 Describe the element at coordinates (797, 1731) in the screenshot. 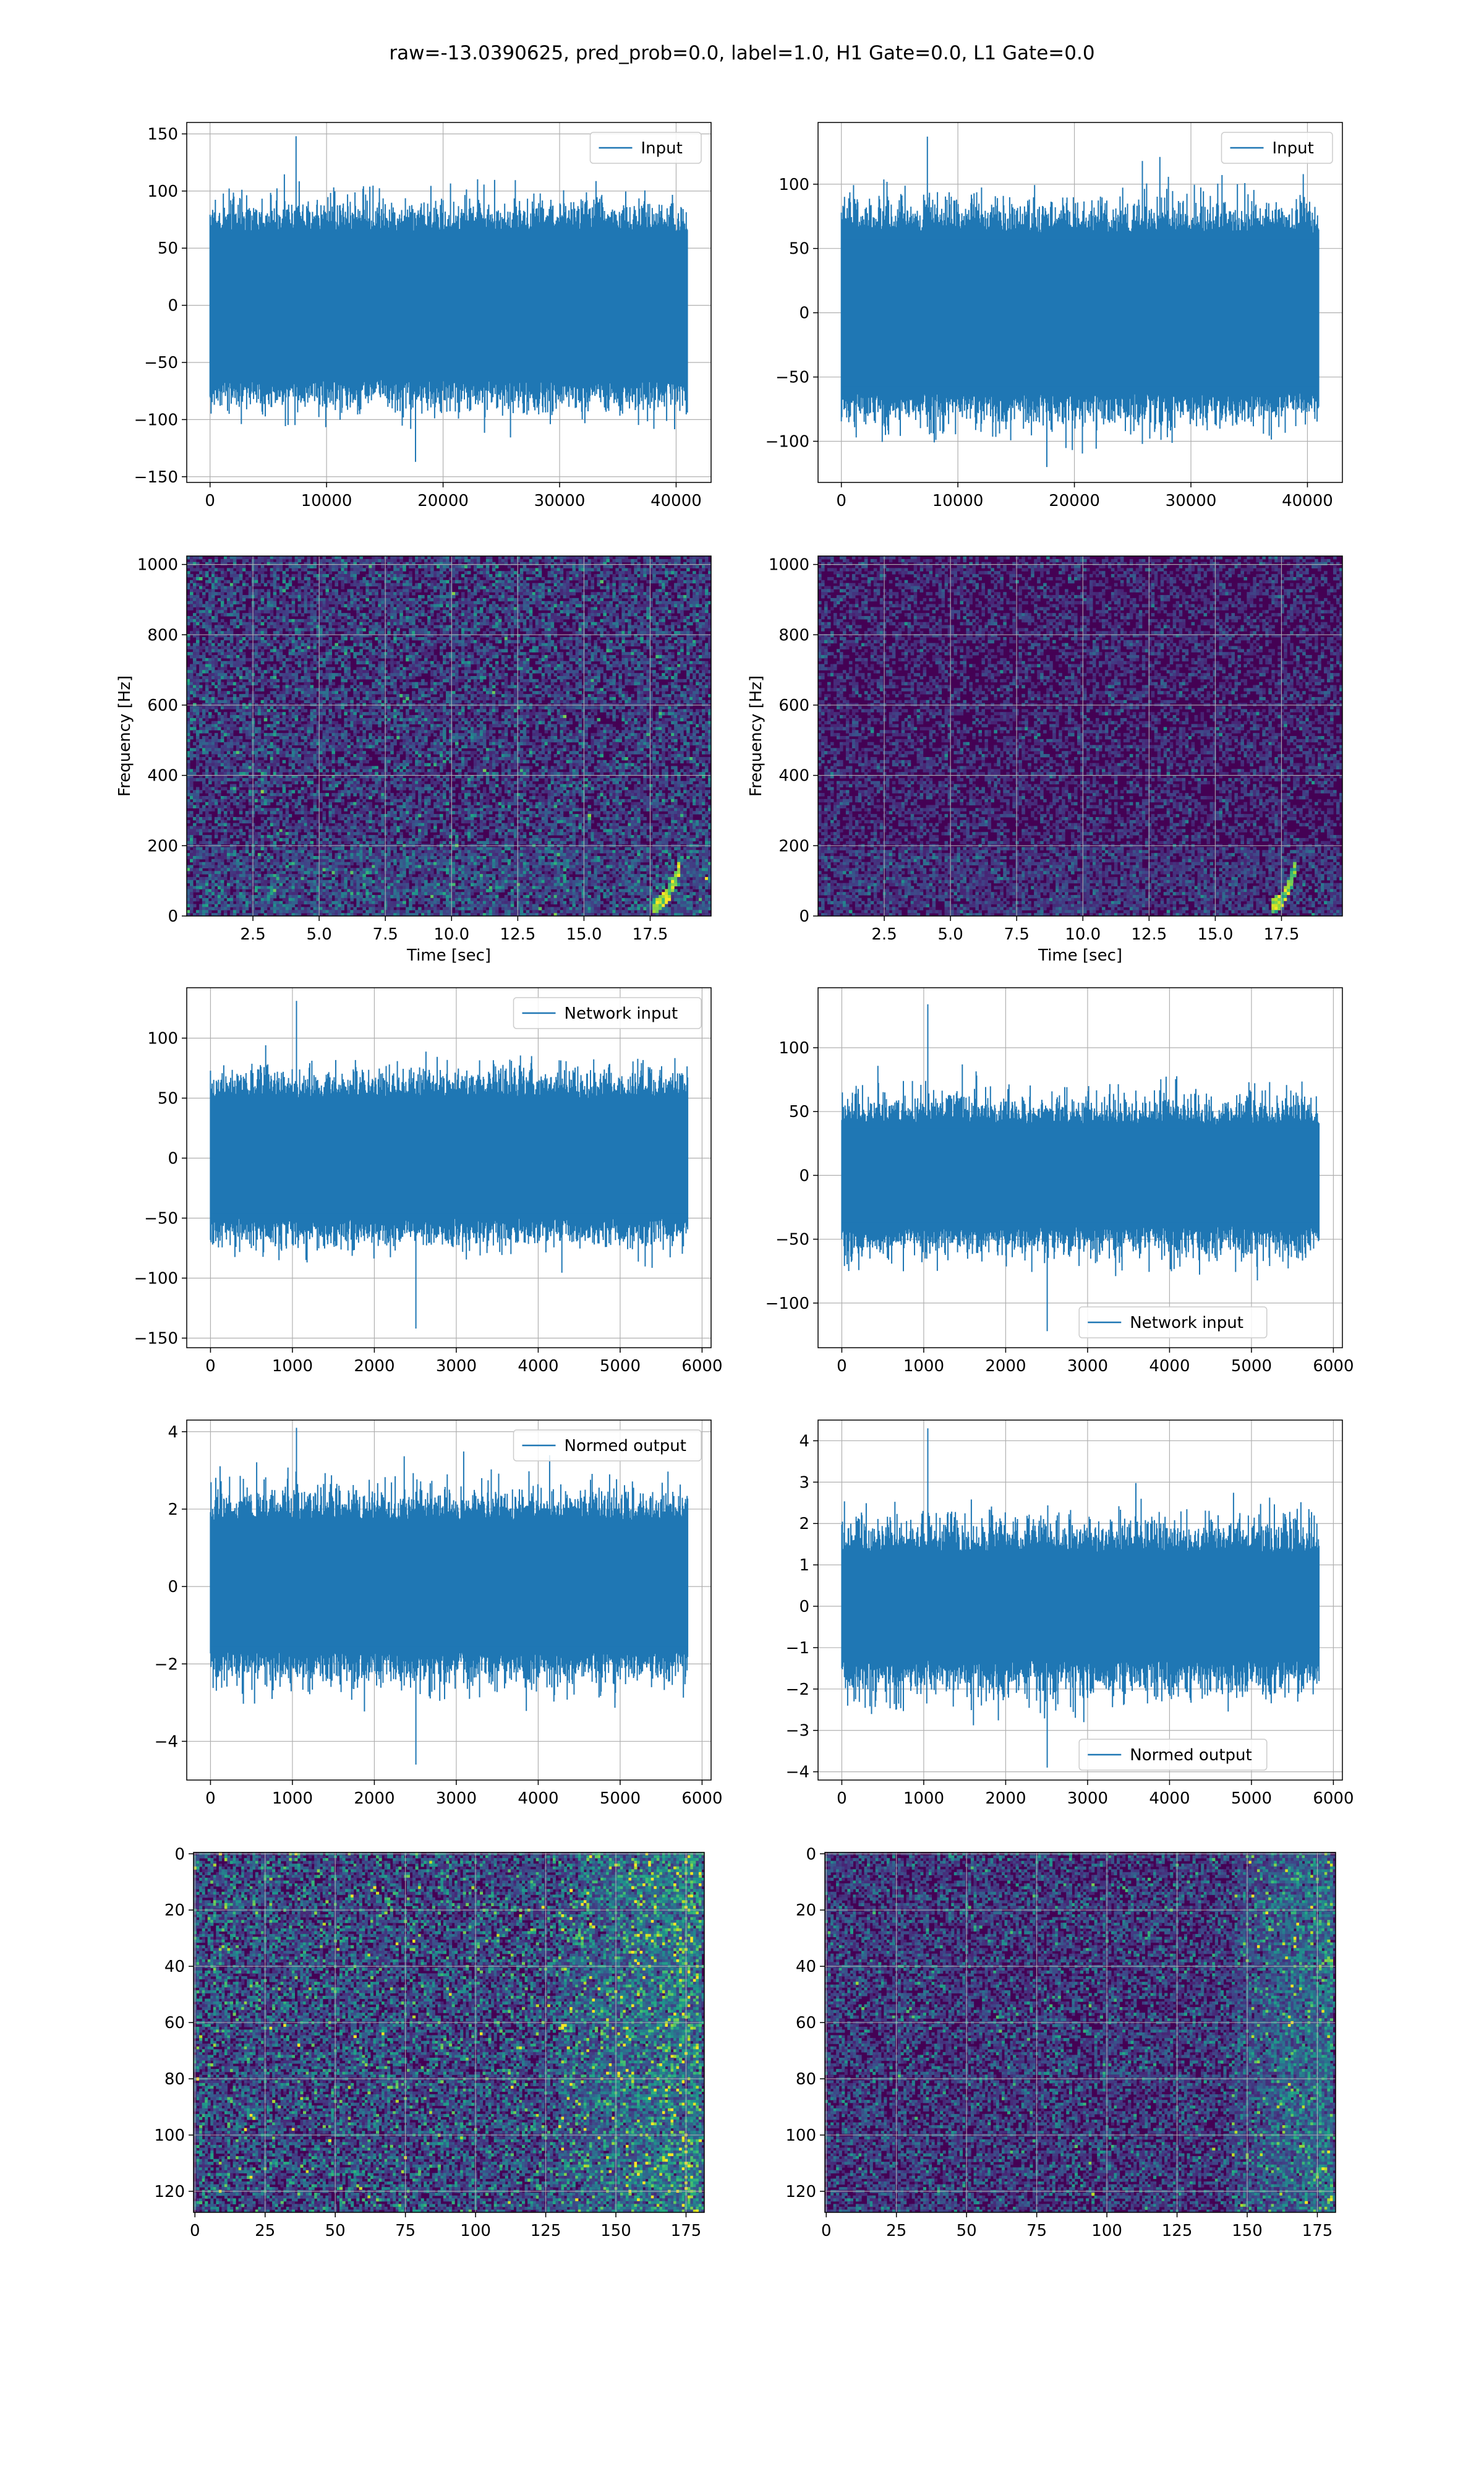

I see `y-tick-label: −3` at that location.